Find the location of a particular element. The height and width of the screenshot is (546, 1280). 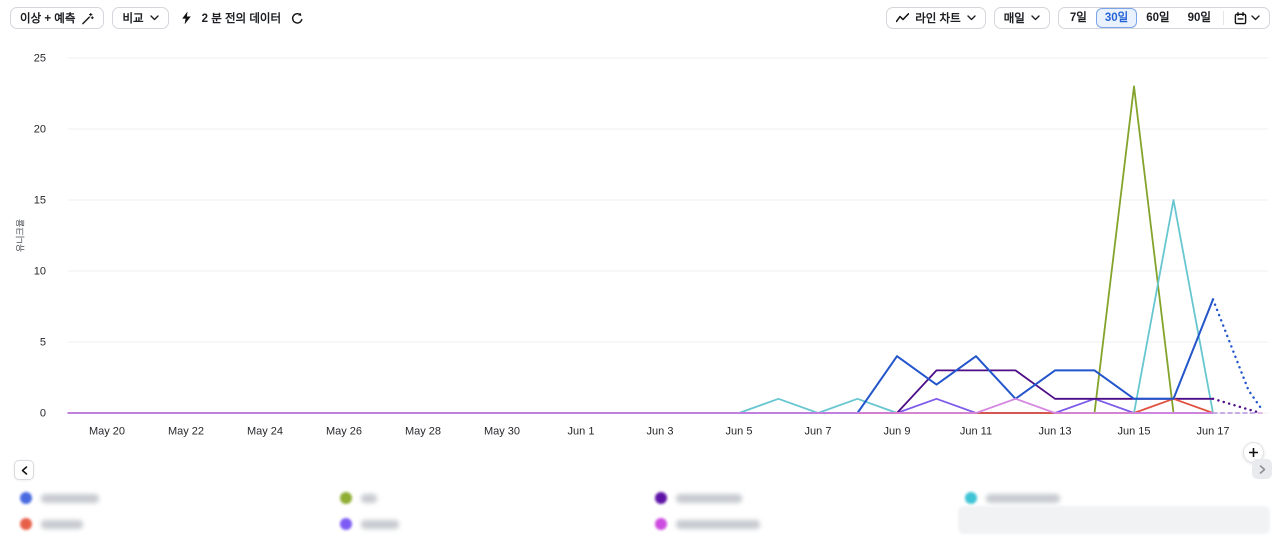

series-violet is located at coordinates (640, 405).